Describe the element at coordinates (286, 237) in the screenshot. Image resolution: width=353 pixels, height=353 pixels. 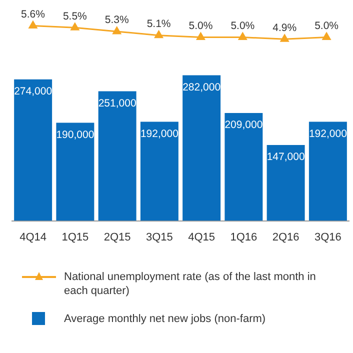
I see `x-tick-label: 2Q16` at that location.